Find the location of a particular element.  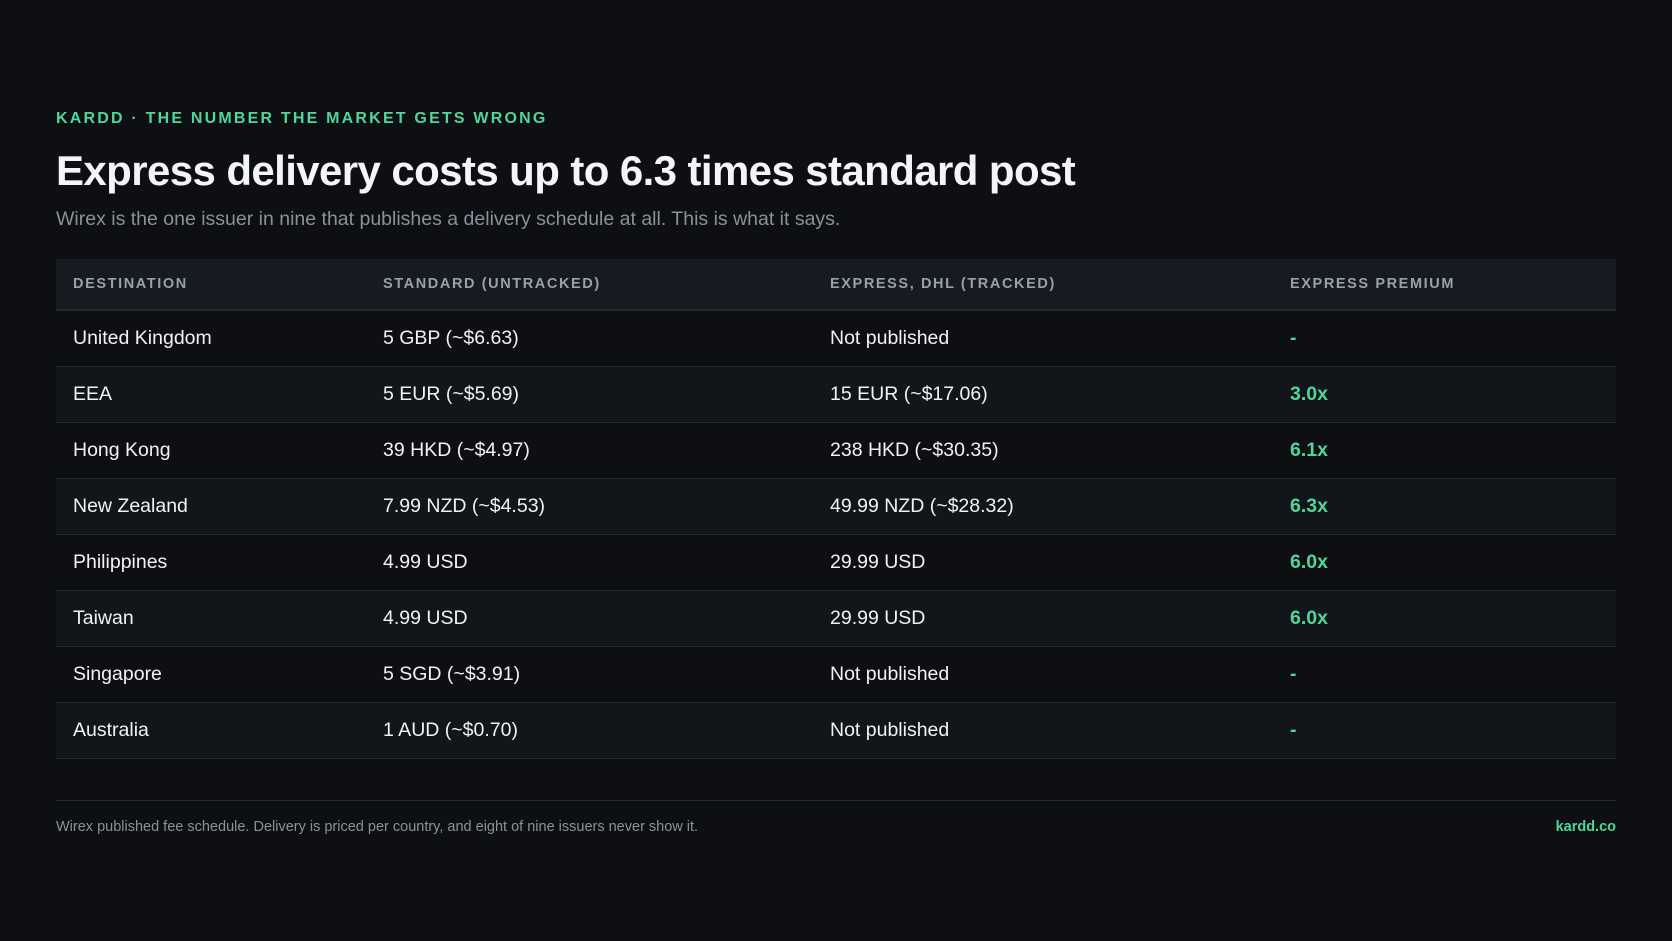

table-row: Australia 1 AUD (~$0.70) Not published - is located at coordinates (836, 730).